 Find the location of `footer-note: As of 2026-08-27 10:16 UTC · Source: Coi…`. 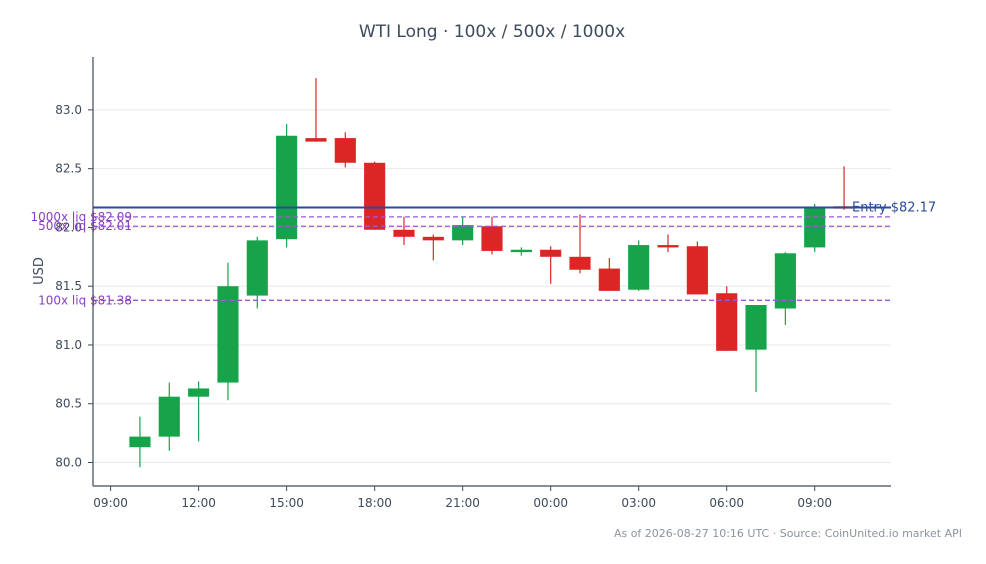

footer-note: As of 2026-08-27 10:16 UTC · Source: Coi… is located at coordinates (788, 533).